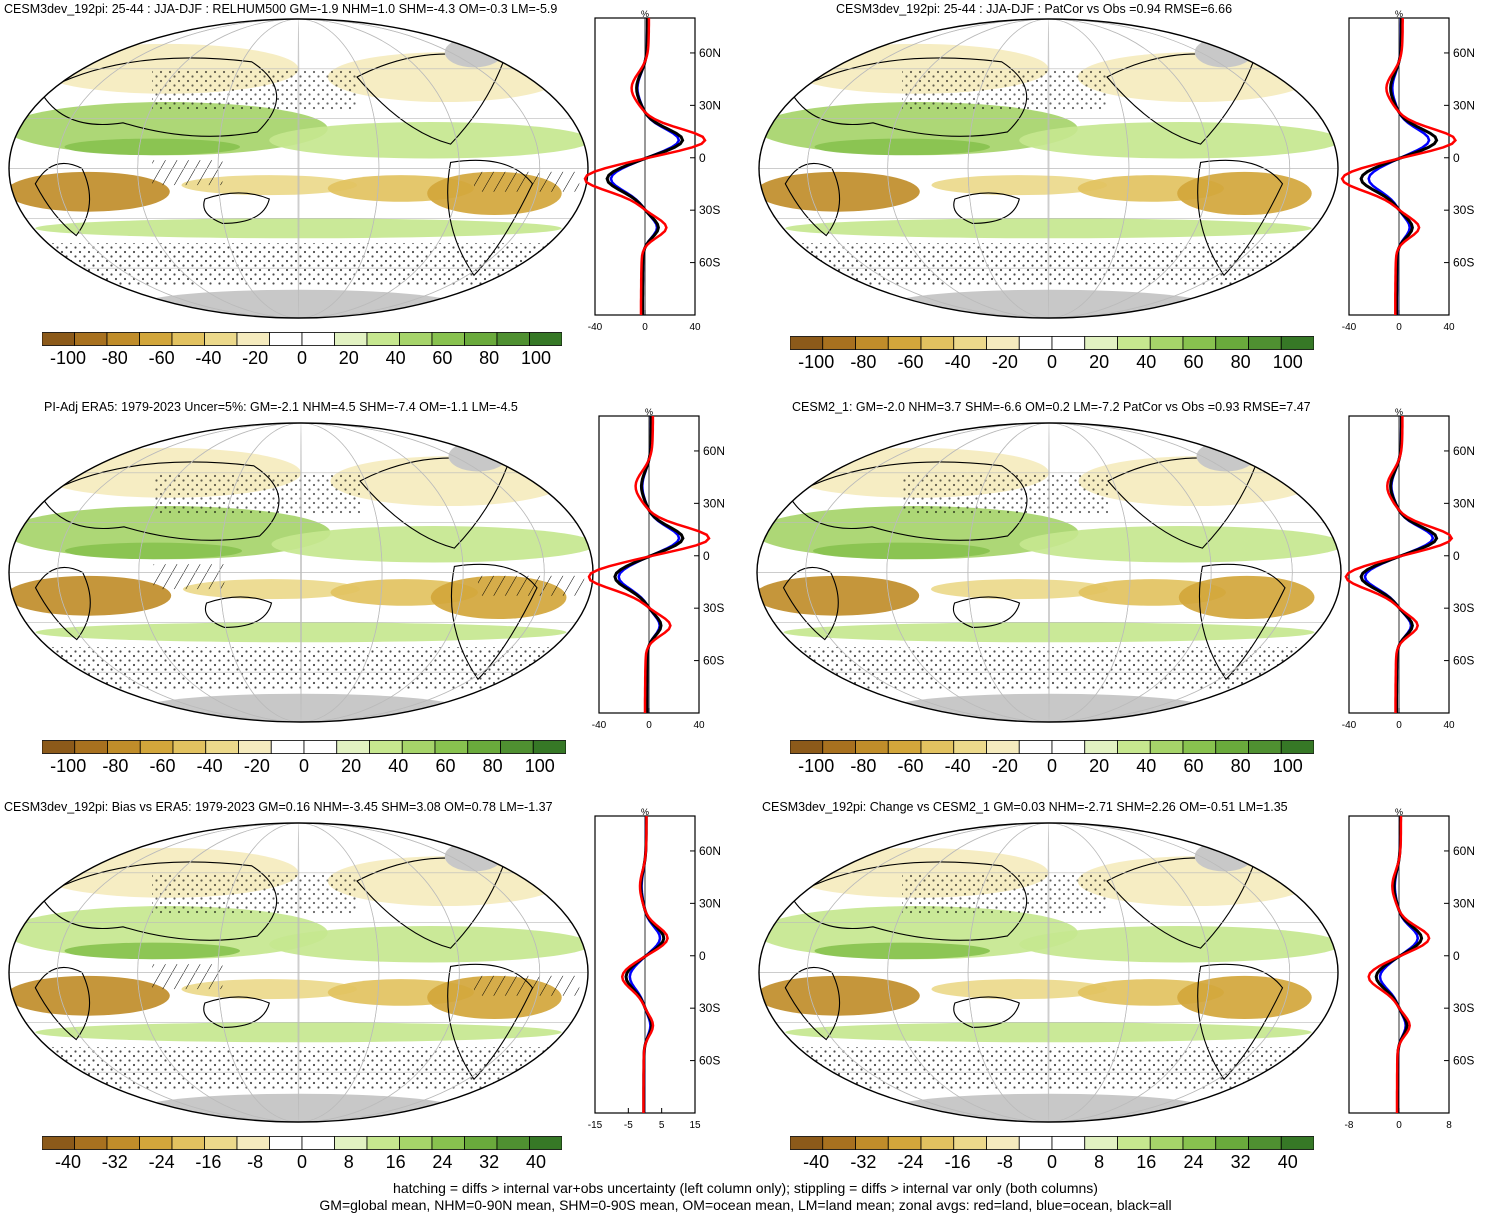 This screenshot has width=1491, height=1214. Describe the element at coordinates (1463, 903) in the screenshot. I see `lat-label: 30N` at that location.